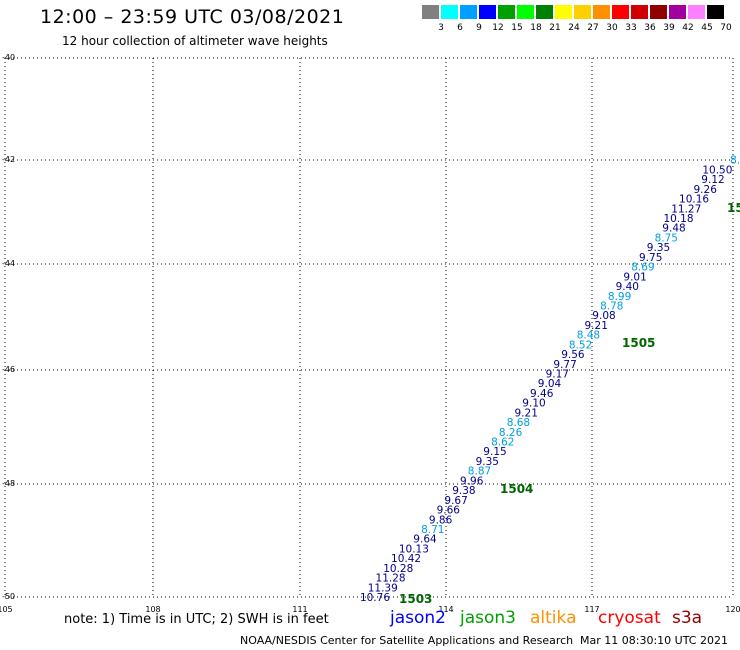  I want to click on colorbar-tick: 39, so click(669, 28).